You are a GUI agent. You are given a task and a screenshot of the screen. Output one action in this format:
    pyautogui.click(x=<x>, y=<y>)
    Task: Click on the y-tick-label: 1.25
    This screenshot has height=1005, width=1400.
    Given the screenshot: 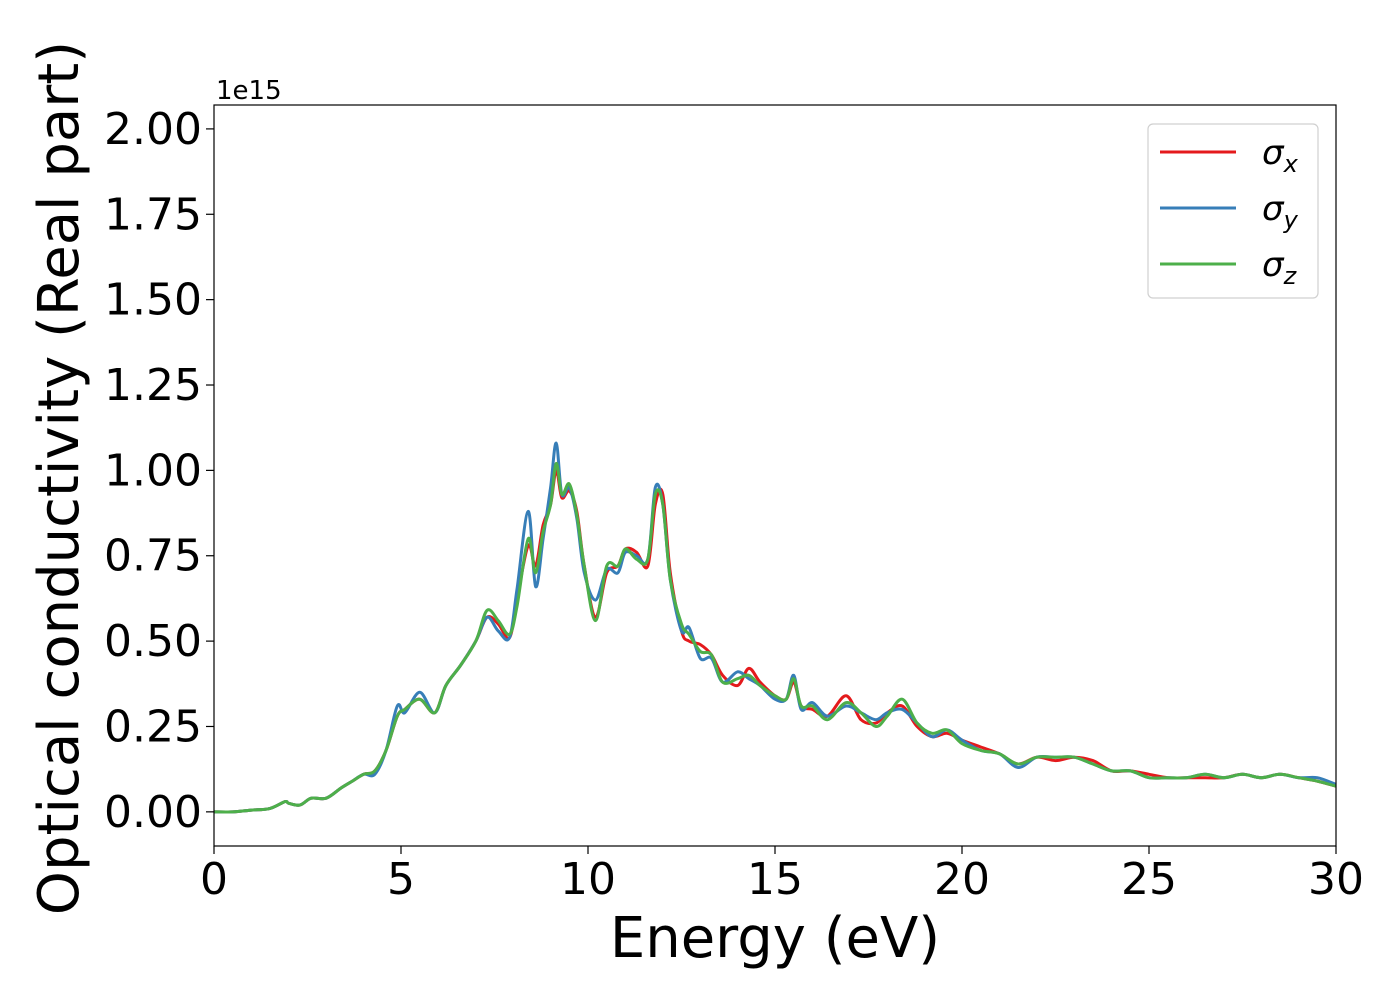 What is the action you would take?
    pyautogui.click(x=153, y=385)
    